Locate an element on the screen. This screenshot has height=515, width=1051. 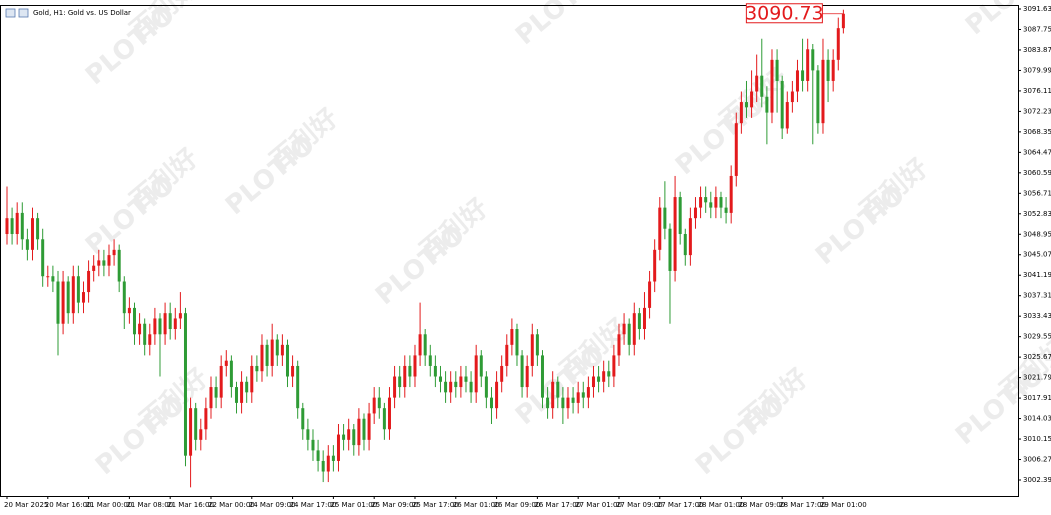
y-tick-label: 3060.59 is located at coordinates (1037, 173).